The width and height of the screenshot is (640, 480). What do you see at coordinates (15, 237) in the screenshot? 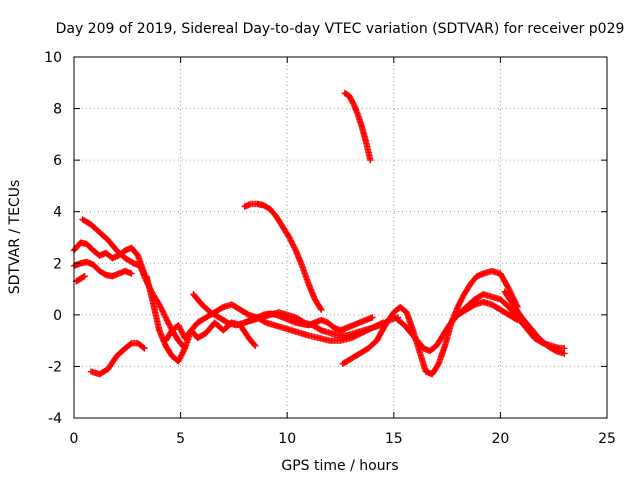
I see `y-axis-label: SDTVAR / TECUs` at bounding box center [15, 237].